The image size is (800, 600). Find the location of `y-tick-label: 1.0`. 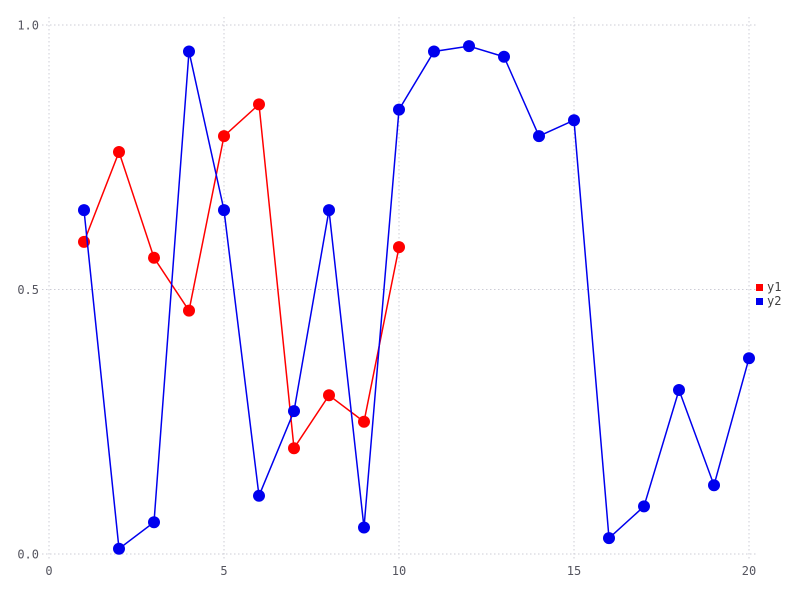

y-tick-label: 1.0 is located at coordinates (28, 26).